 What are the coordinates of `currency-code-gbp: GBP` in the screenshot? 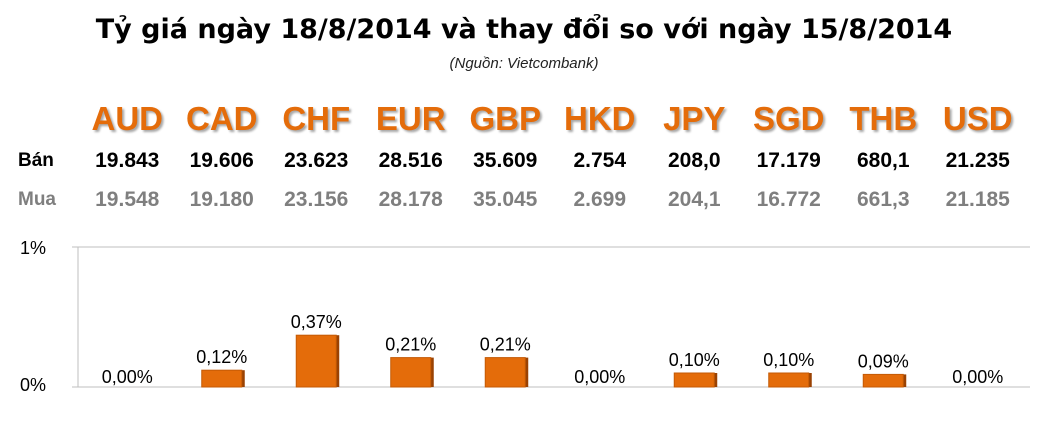 It's located at (505, 118).